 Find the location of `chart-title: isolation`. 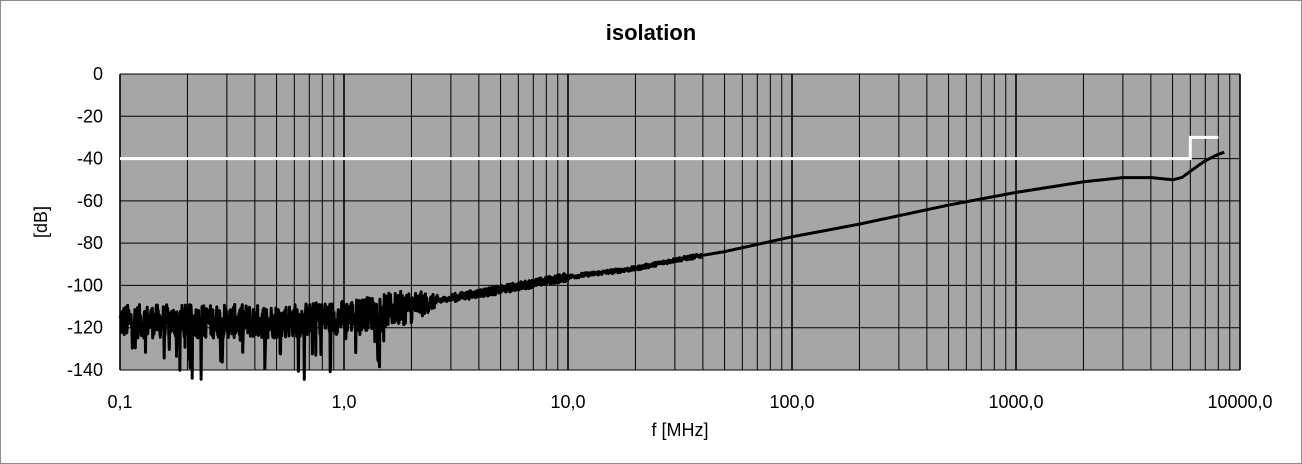

chart-title: isolation is located at coordinates (651, 32).